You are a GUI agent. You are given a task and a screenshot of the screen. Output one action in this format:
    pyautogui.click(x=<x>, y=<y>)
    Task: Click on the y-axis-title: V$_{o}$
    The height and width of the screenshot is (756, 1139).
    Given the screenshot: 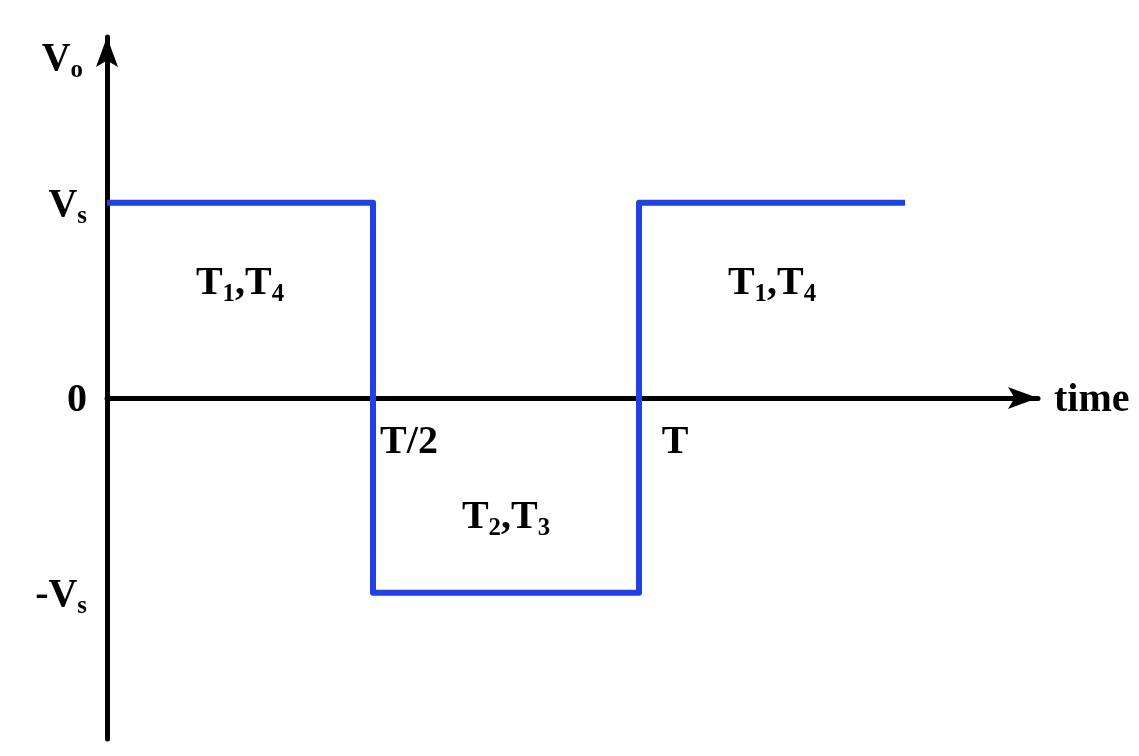 What is the action you would take?
    pyautogui.click(x=62, y=58)
    